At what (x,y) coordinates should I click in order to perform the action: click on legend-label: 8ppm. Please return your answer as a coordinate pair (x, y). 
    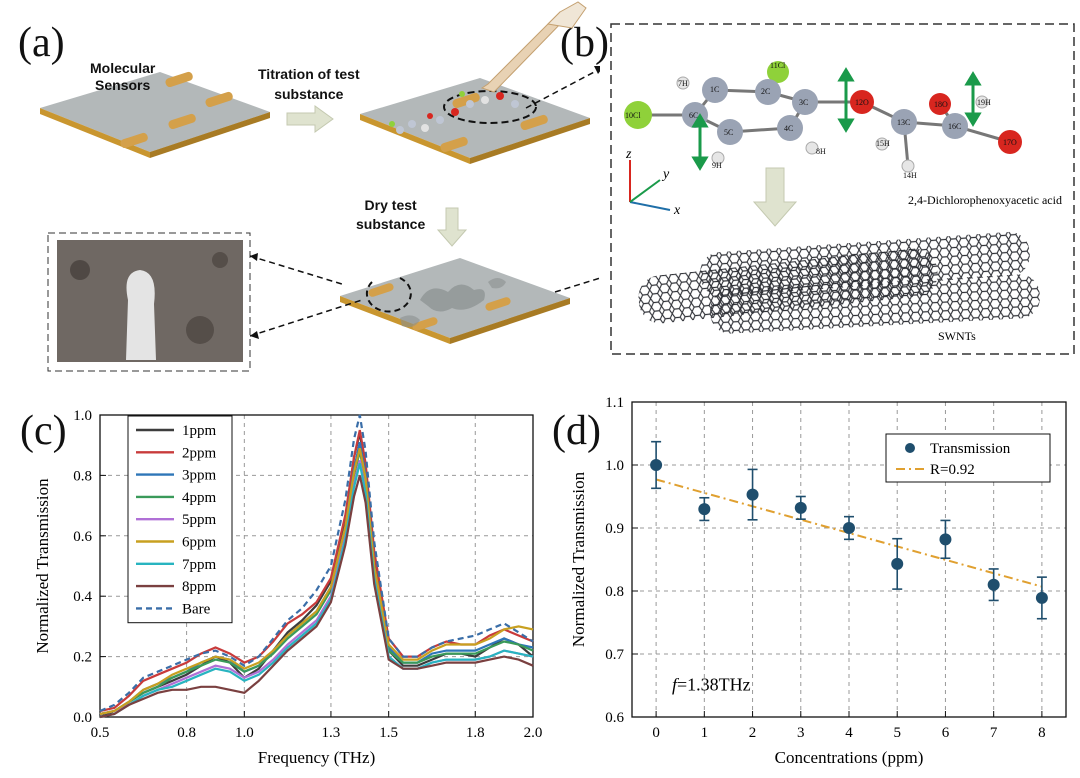
    Looking at the image, I should click on (199, 587).